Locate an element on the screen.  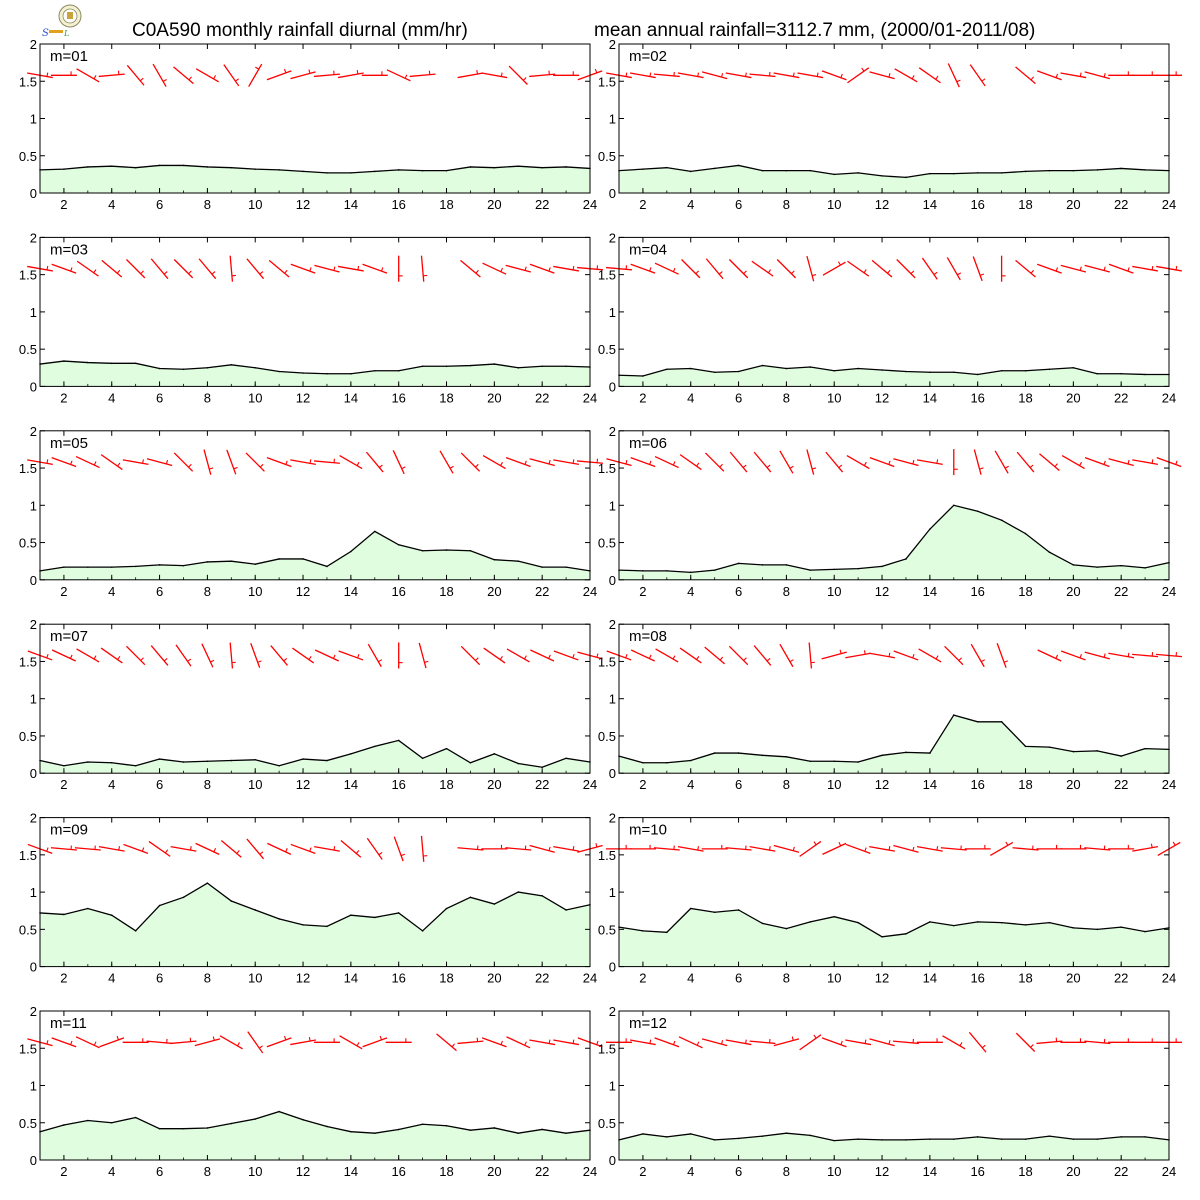
chart-11-x-tick-label: 12 is located at coordinates (303, 1171).